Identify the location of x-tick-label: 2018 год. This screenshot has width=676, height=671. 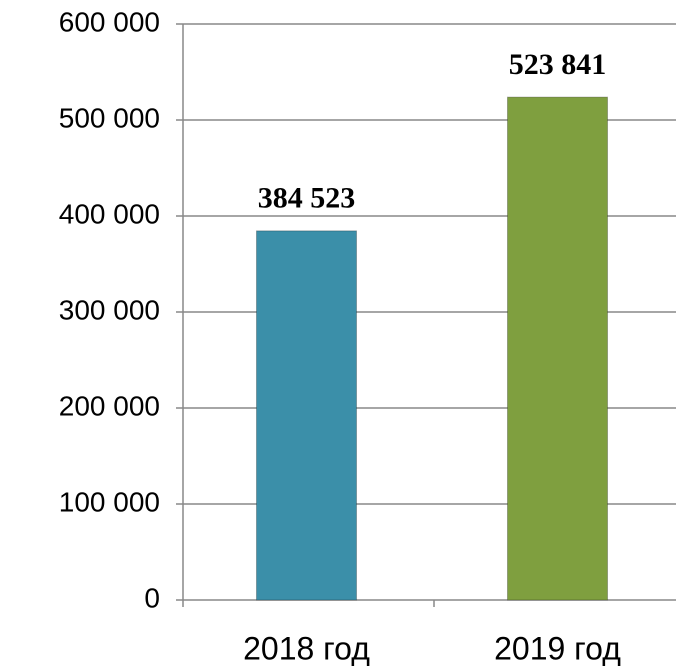
(306, 648).